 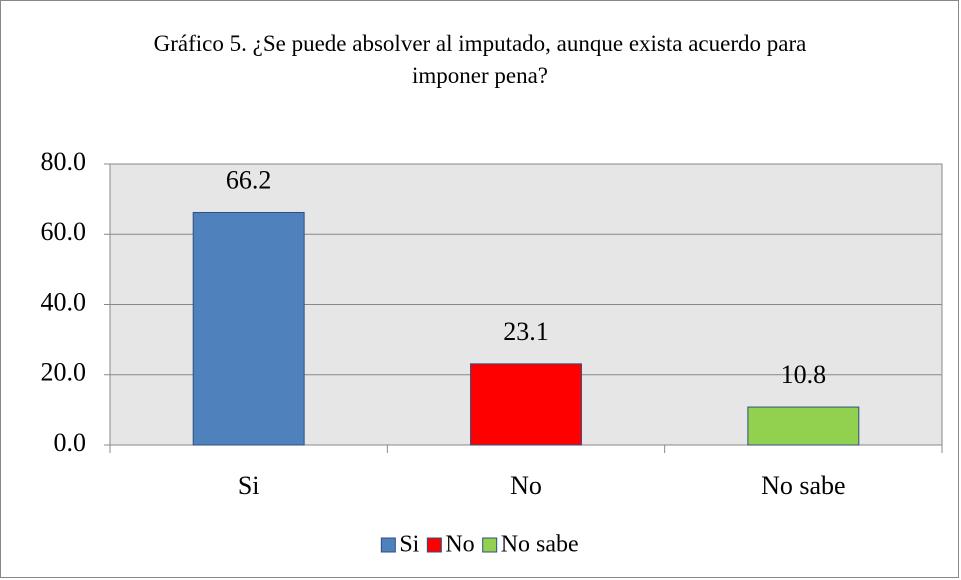 What do you see at coordinates (540, 545) in the screenshot?
I see `legend-label: No sabe` at bounding box center [540, 545].